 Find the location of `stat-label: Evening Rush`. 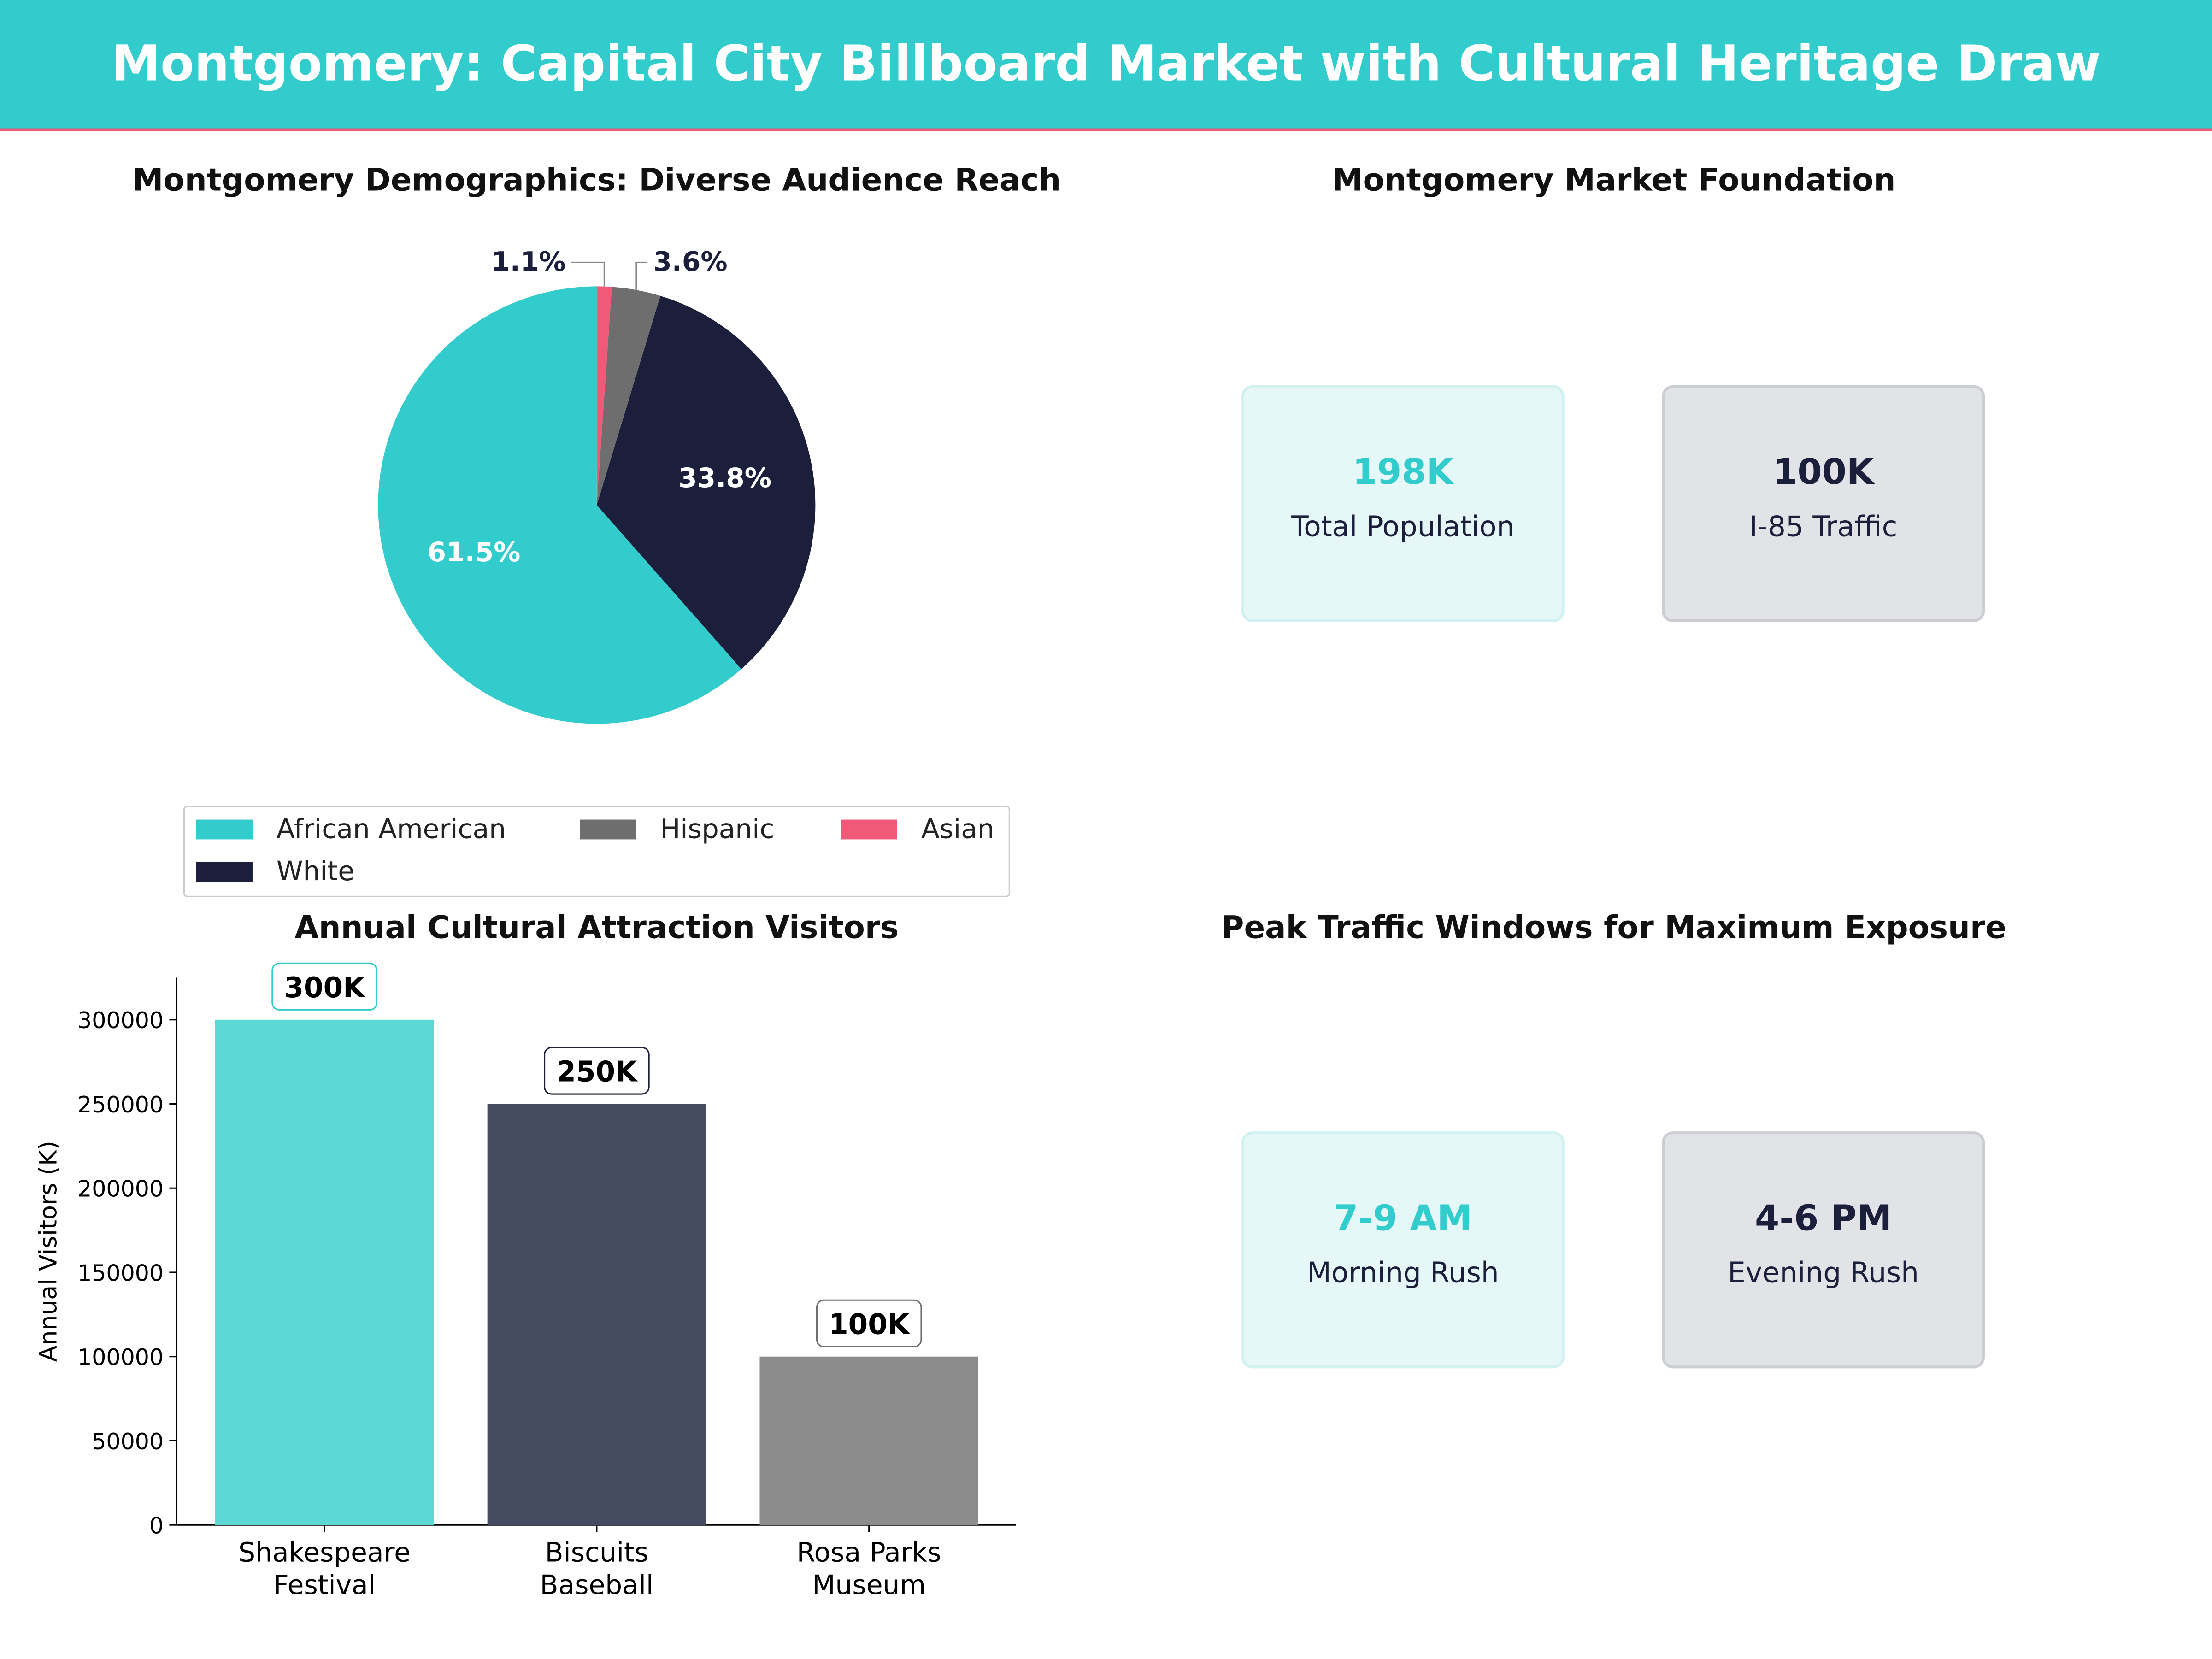

stat-label: Evening Rush is located at coordinates (1823, 1272).